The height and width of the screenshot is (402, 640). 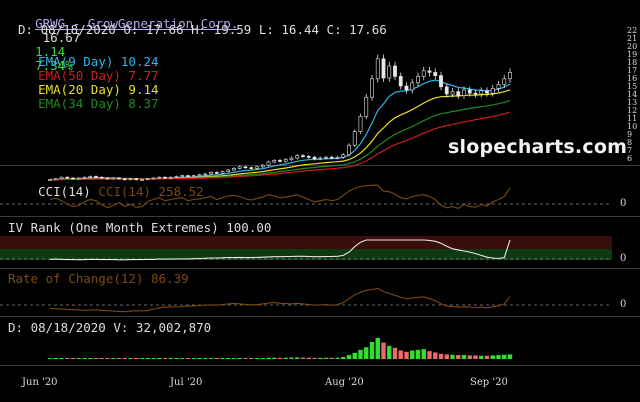 I want to click on cci-panel-label: CCI(14) CCI(14) 258.52, so click(x=121, y=191).